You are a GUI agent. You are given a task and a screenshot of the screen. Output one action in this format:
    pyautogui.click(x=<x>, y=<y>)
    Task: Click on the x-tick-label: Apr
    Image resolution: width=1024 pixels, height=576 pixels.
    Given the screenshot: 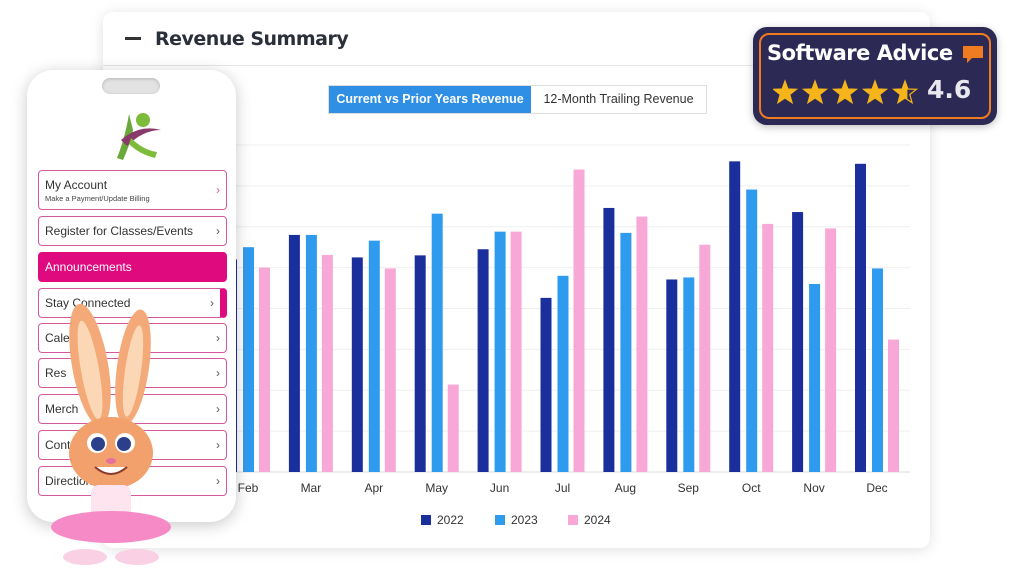 What is the action you would take?
    pyautogui.click(x=373, y=488)
    